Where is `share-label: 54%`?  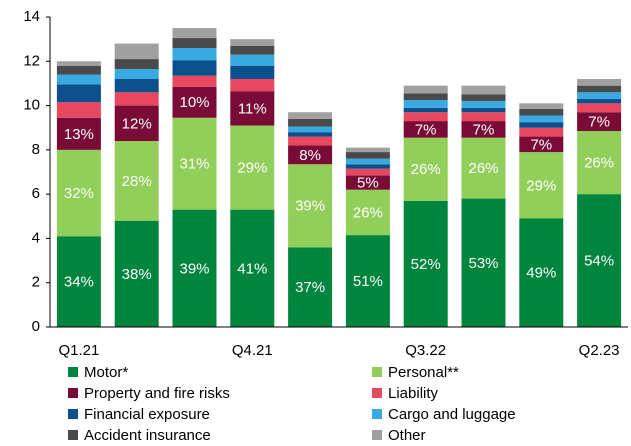 share-label: 54% is located at coordinates (599, 261).